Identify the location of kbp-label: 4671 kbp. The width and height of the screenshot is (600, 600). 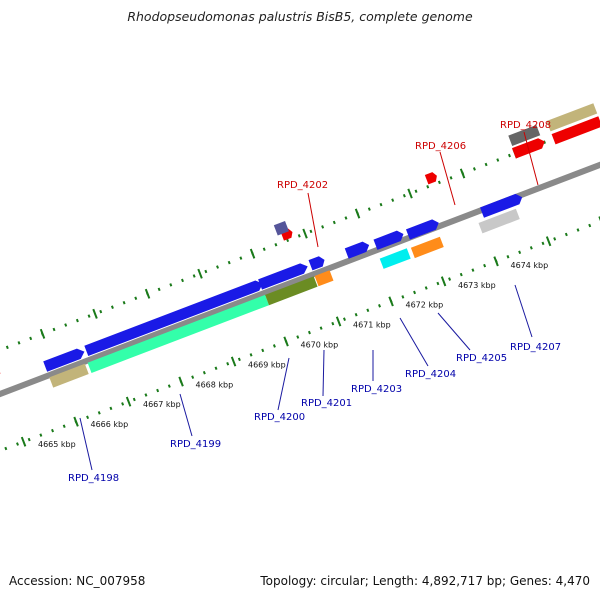
(372, 325).